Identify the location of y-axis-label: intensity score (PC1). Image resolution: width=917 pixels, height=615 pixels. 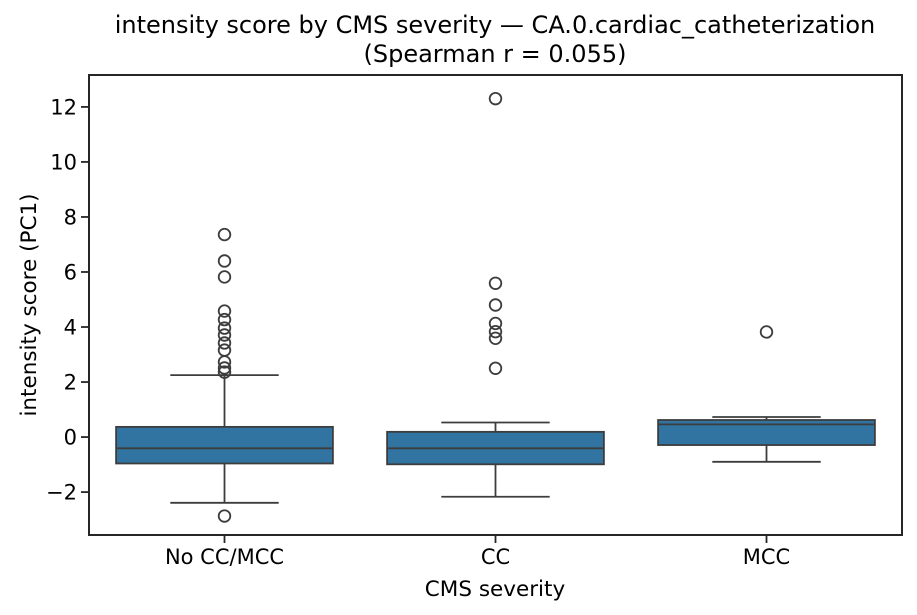
(29, 304).